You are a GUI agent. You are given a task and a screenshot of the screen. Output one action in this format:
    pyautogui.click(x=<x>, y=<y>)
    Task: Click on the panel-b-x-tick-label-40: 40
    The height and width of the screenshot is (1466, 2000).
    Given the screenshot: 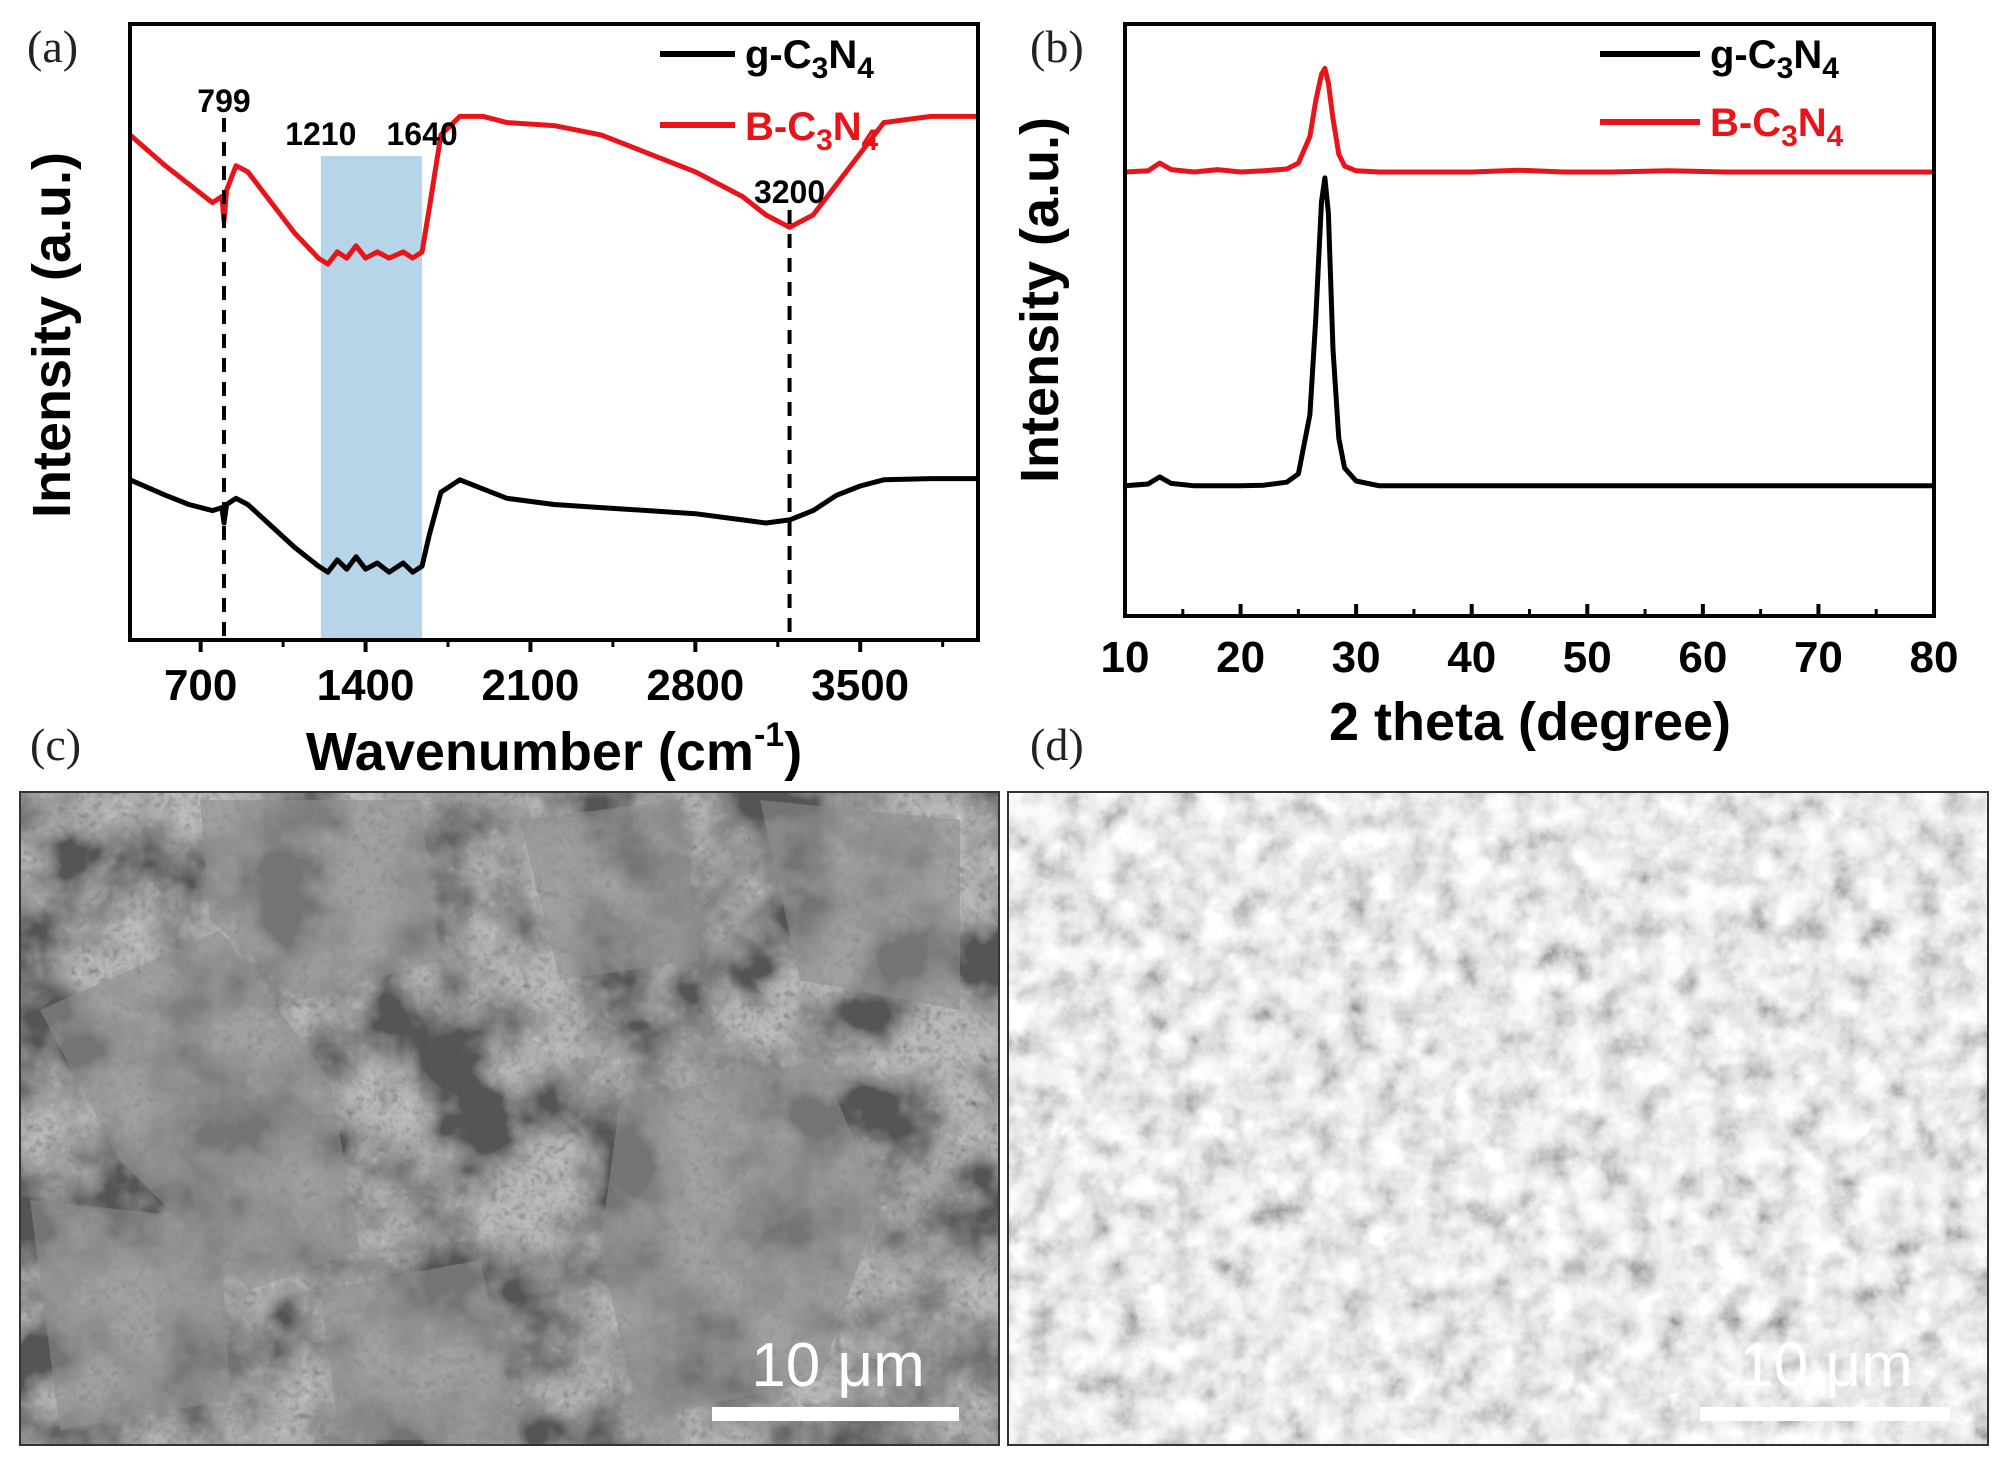 What is the action you would take?
    pyautogui.click(x=1471, y=657)
    